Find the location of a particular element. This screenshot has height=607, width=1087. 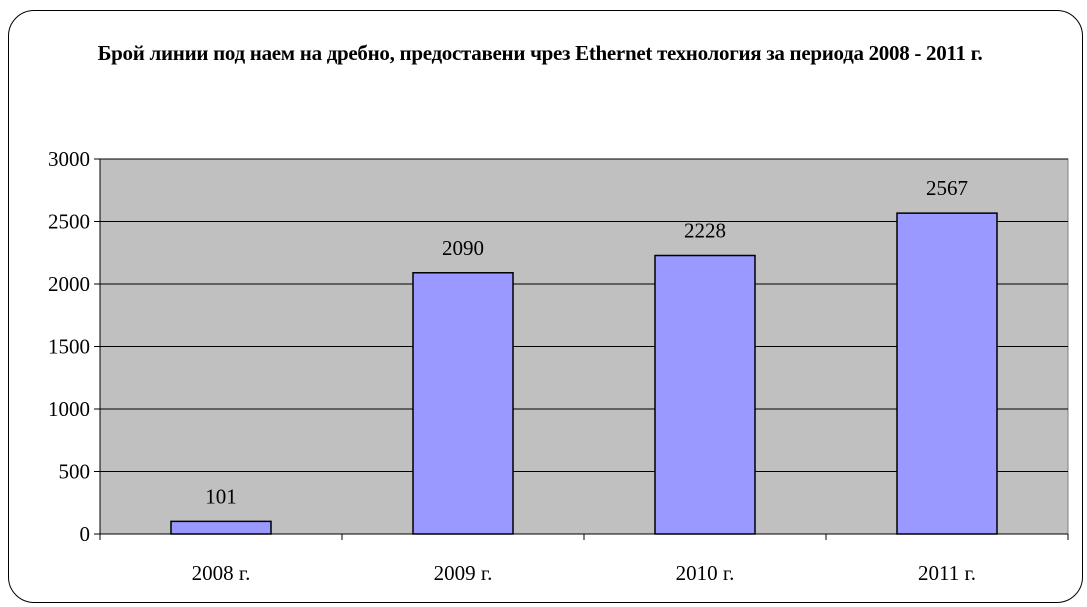

y-tick-label: 0 is located at coordinates (85, 534).